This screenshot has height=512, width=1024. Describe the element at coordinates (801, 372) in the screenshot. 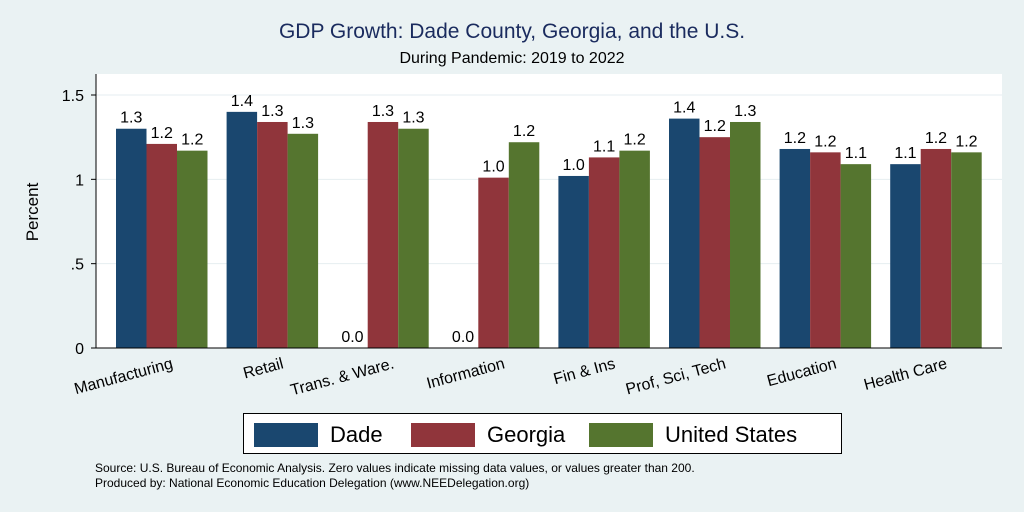

I see `x-tick-label: Education` at that location.